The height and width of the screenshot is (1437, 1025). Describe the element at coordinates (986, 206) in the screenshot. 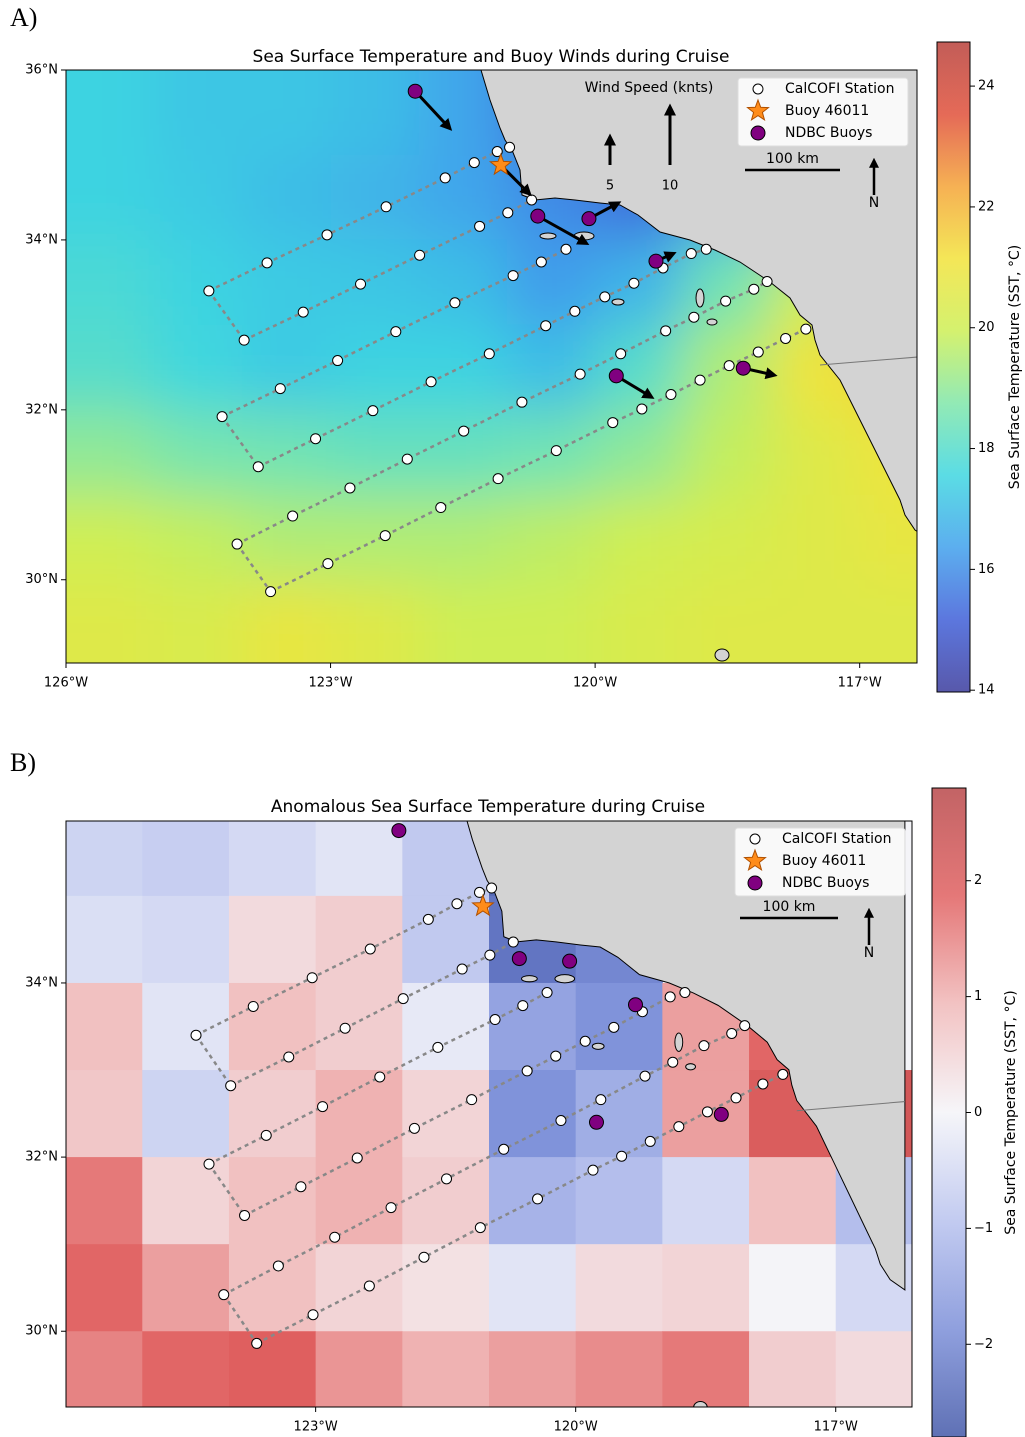

I see `colorbar-tick-label: 22` at that location.